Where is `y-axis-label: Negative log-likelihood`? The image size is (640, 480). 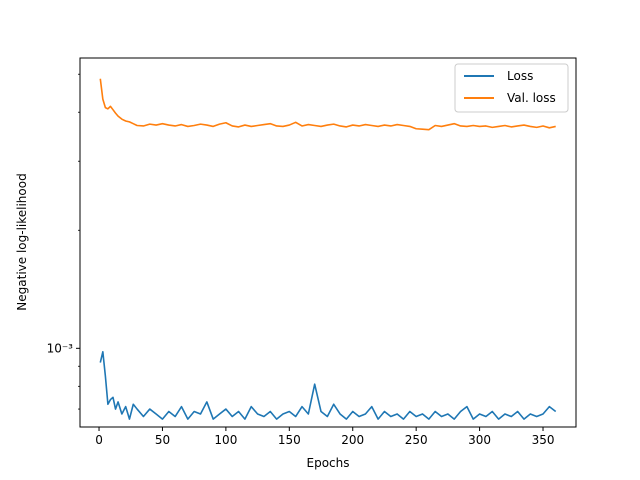
y-axis-label: Negative log-likelihood is located at coordinates (22, 241).